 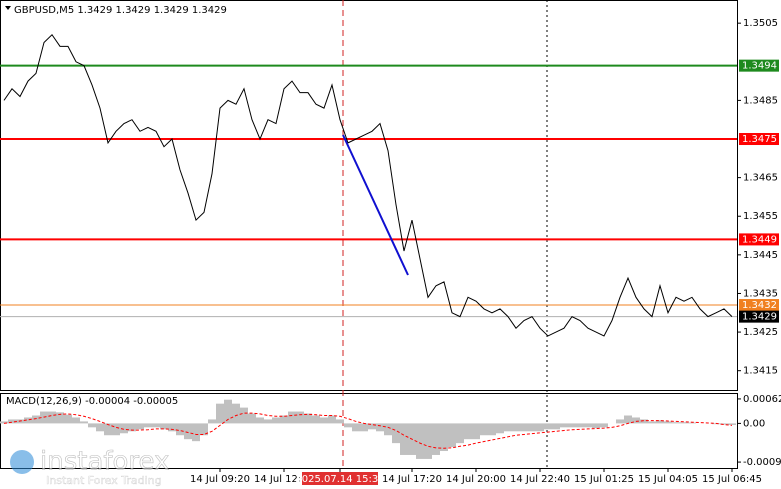 I want to click on x-tick-label: 14 Jul 09:20, so click(x=220, y=479).